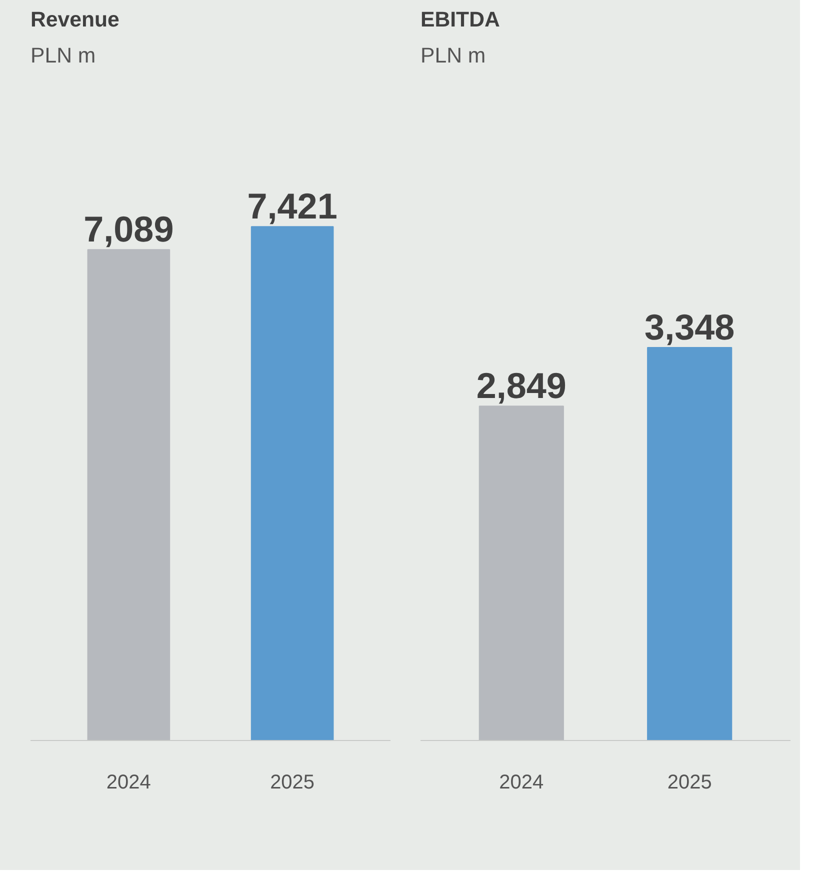 The height and width of the screenshot is (882, 819). I want to click on chart-title: EBITDA, so click(460, 20).